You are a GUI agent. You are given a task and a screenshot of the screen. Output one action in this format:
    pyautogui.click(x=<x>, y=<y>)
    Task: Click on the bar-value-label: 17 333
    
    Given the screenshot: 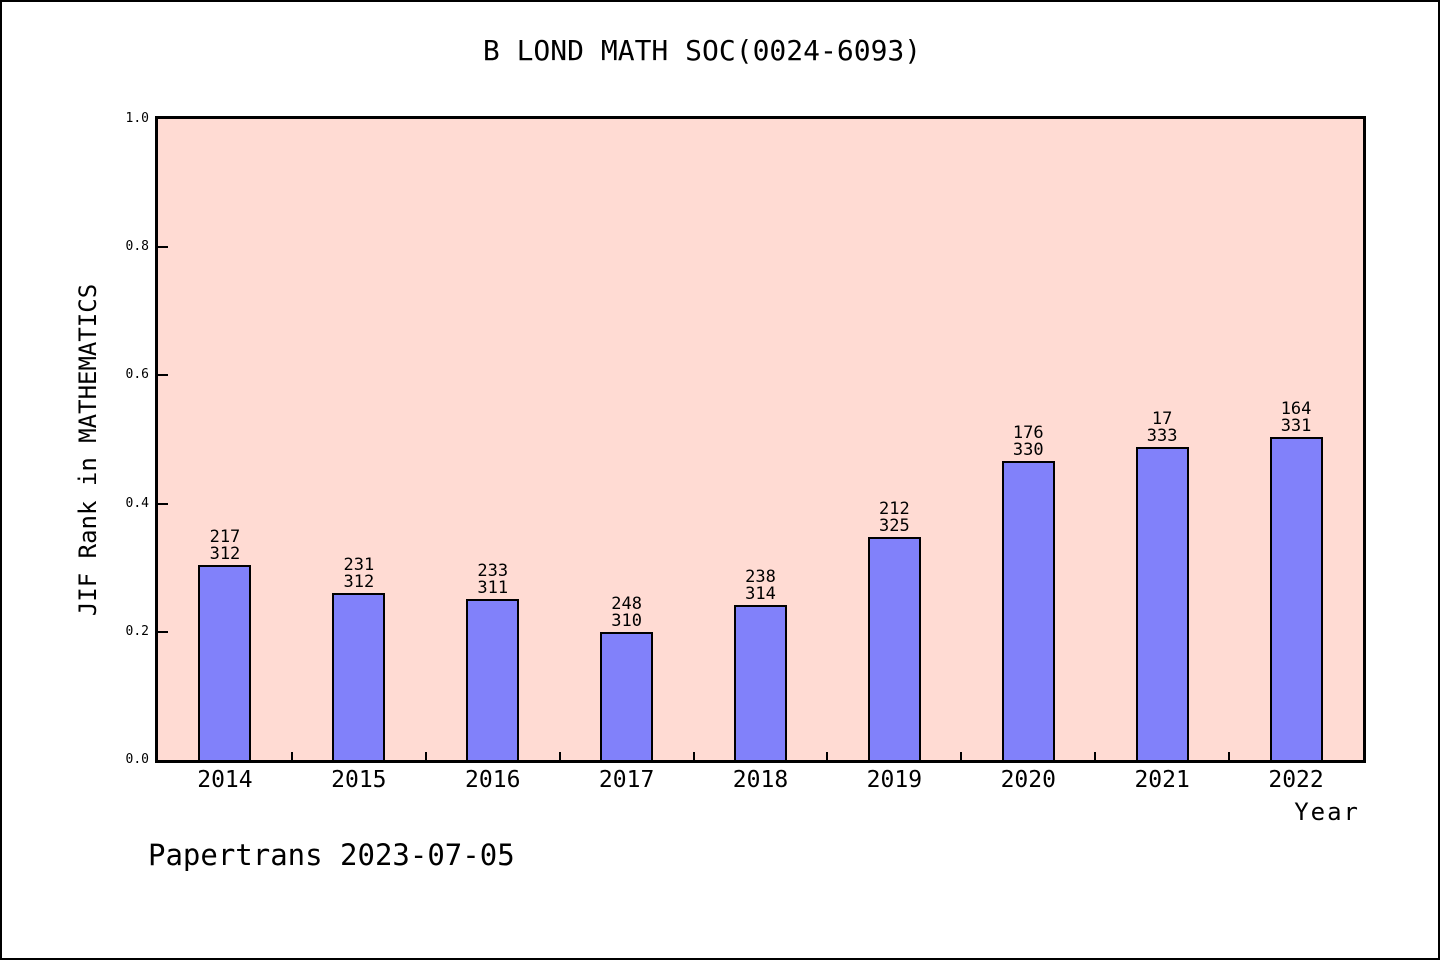 What is the action you would take?
    pyautogui.click(x=1162, y=427)
    